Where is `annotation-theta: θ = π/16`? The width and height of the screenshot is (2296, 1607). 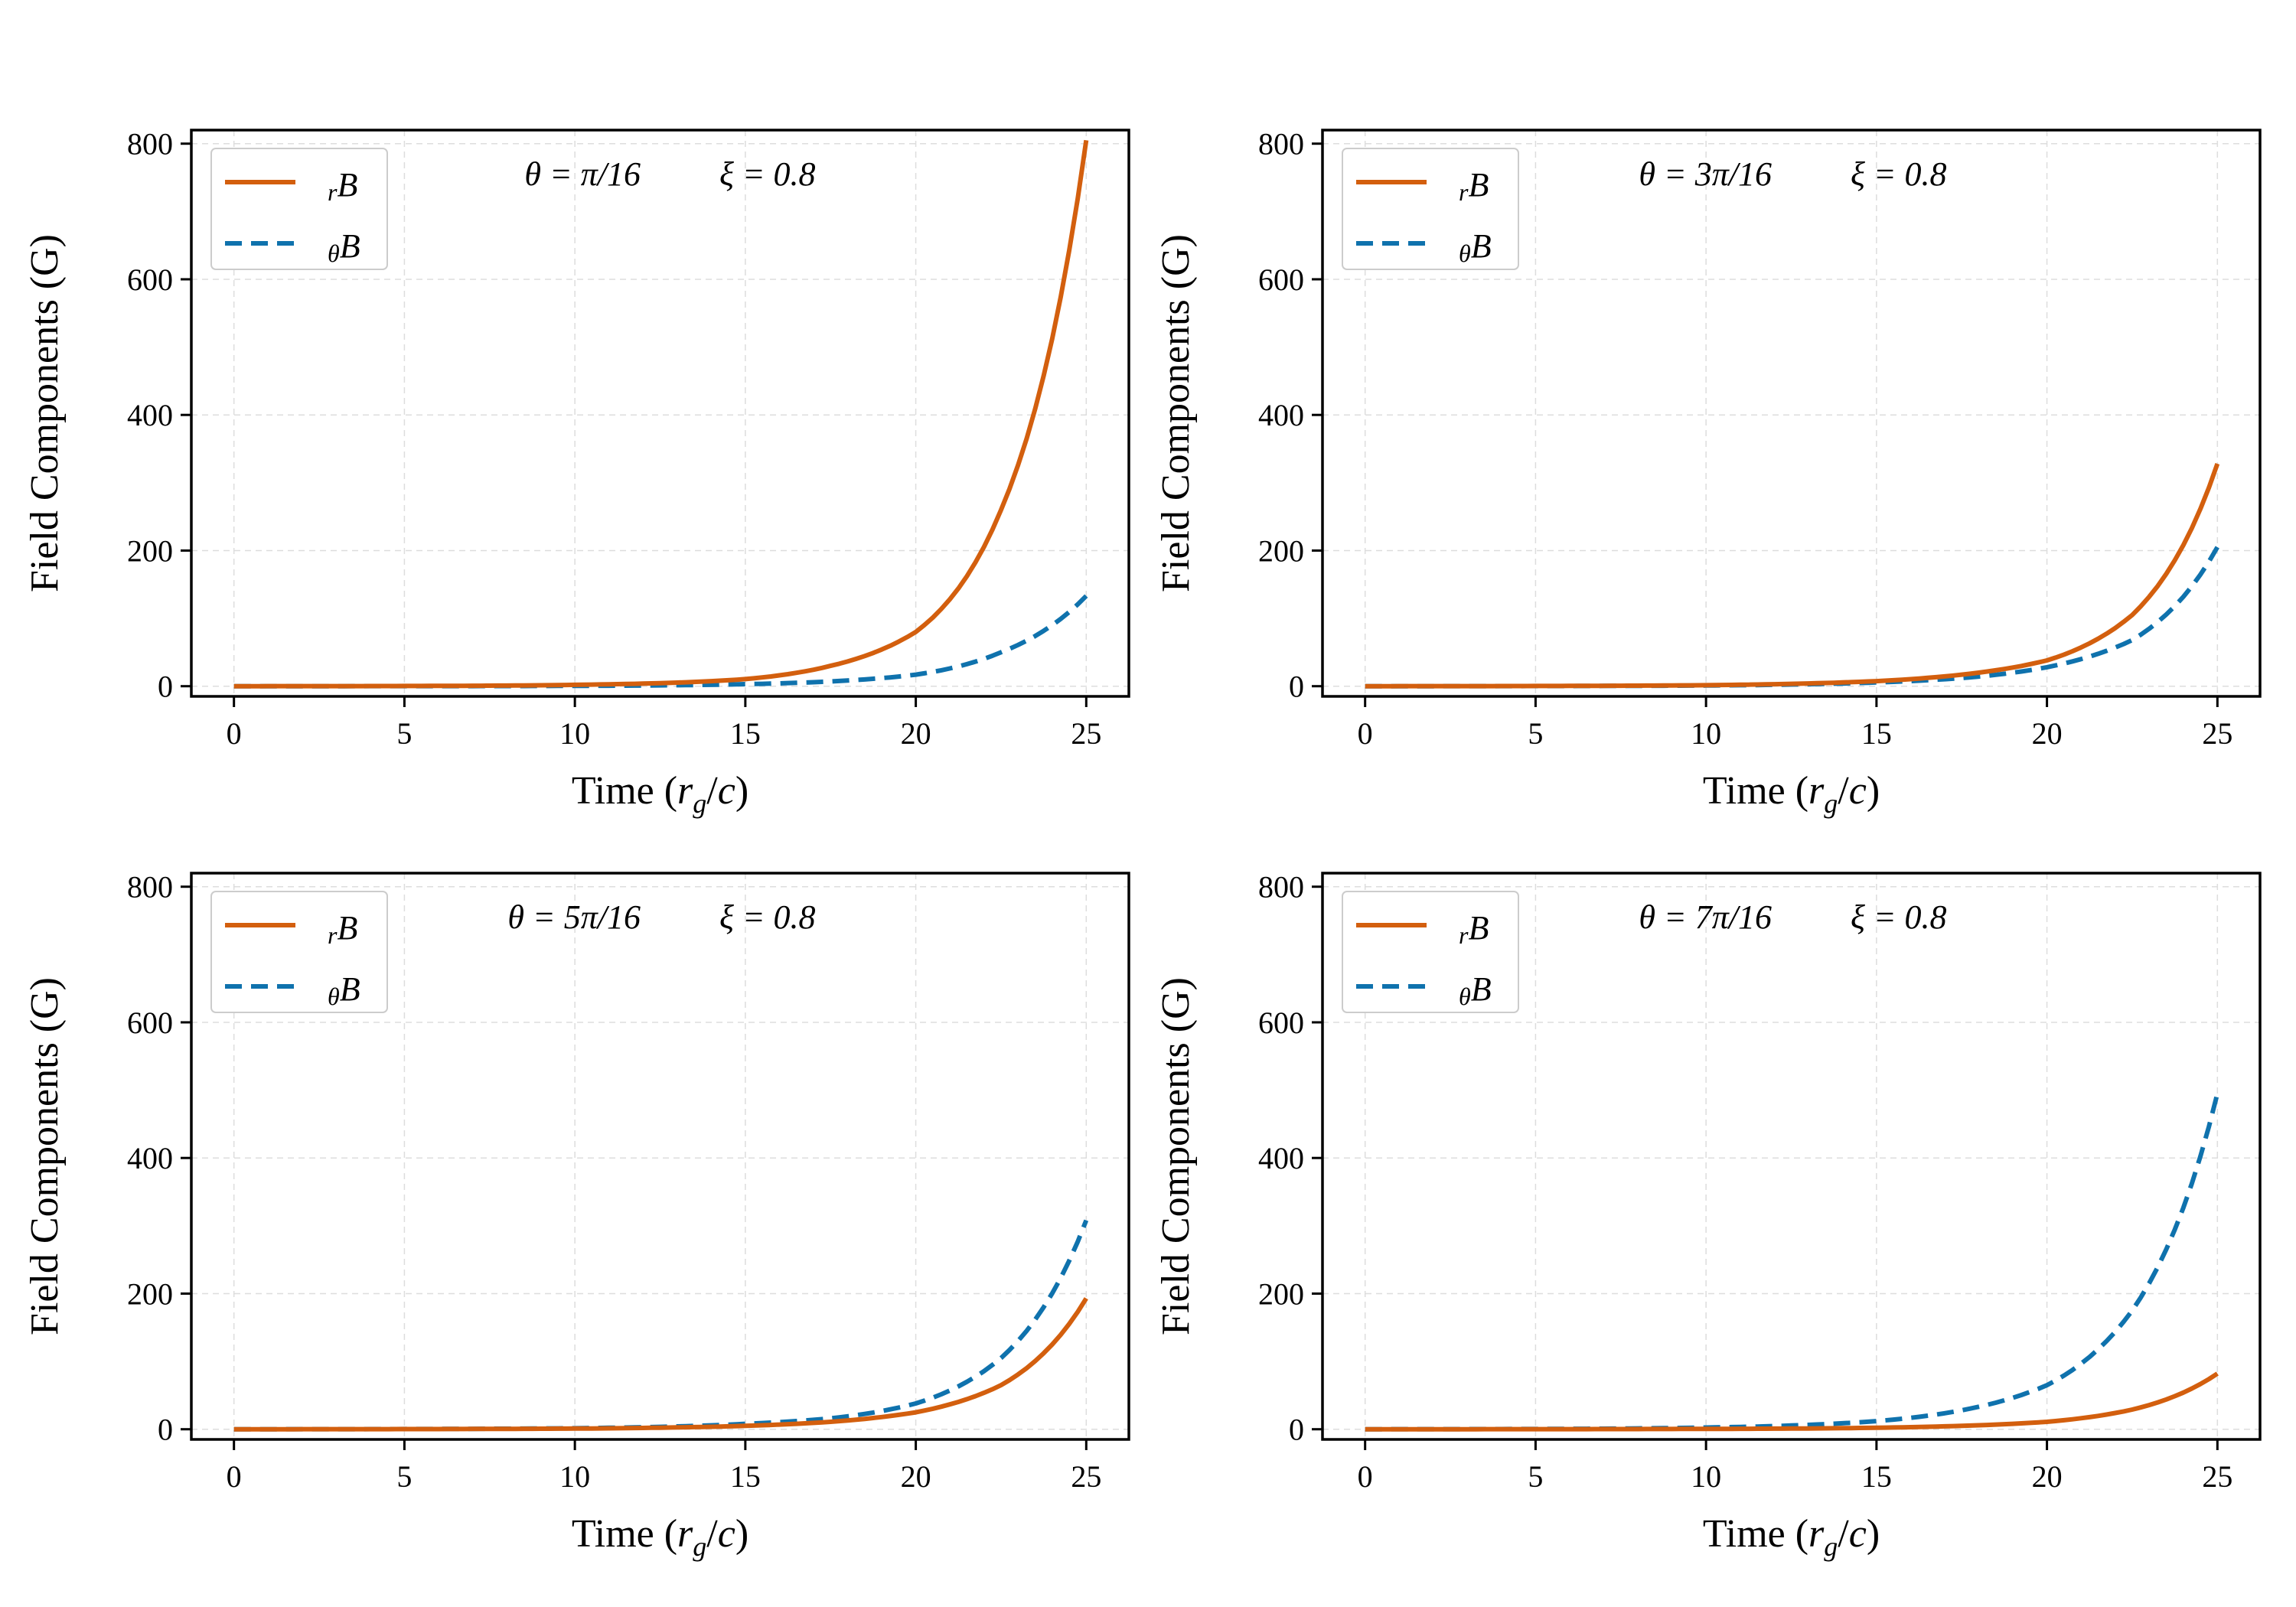
annotation-theta: θ = π/16 is located at coordinates (582, 174).